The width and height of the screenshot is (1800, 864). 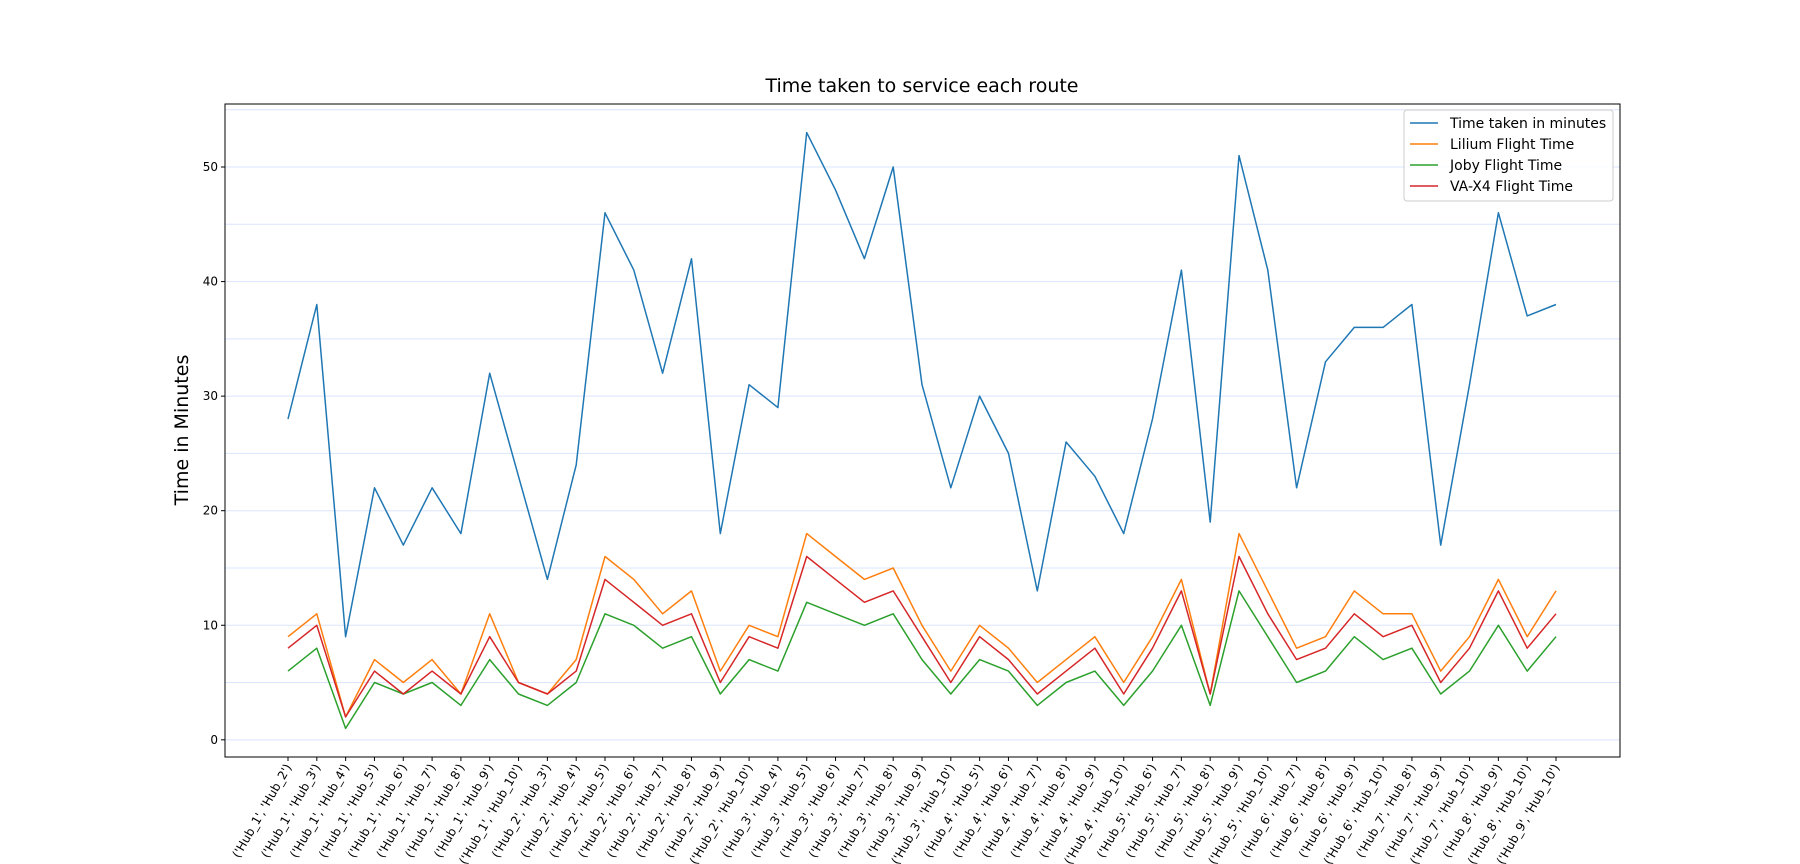 What do you see at coordinates (210, 625) in the screenshot?
I see `y-tick-label: 10` at bounding box center [210, 625].